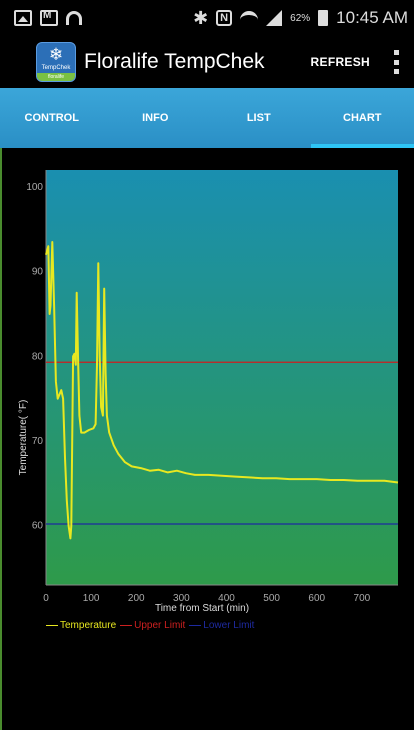 The width and height of the screenshot is (414, 730). What do you see at coordinates (38, 441) in the screenshot?
I see `y-tick-label: 70` at bounding box center [38, 441].